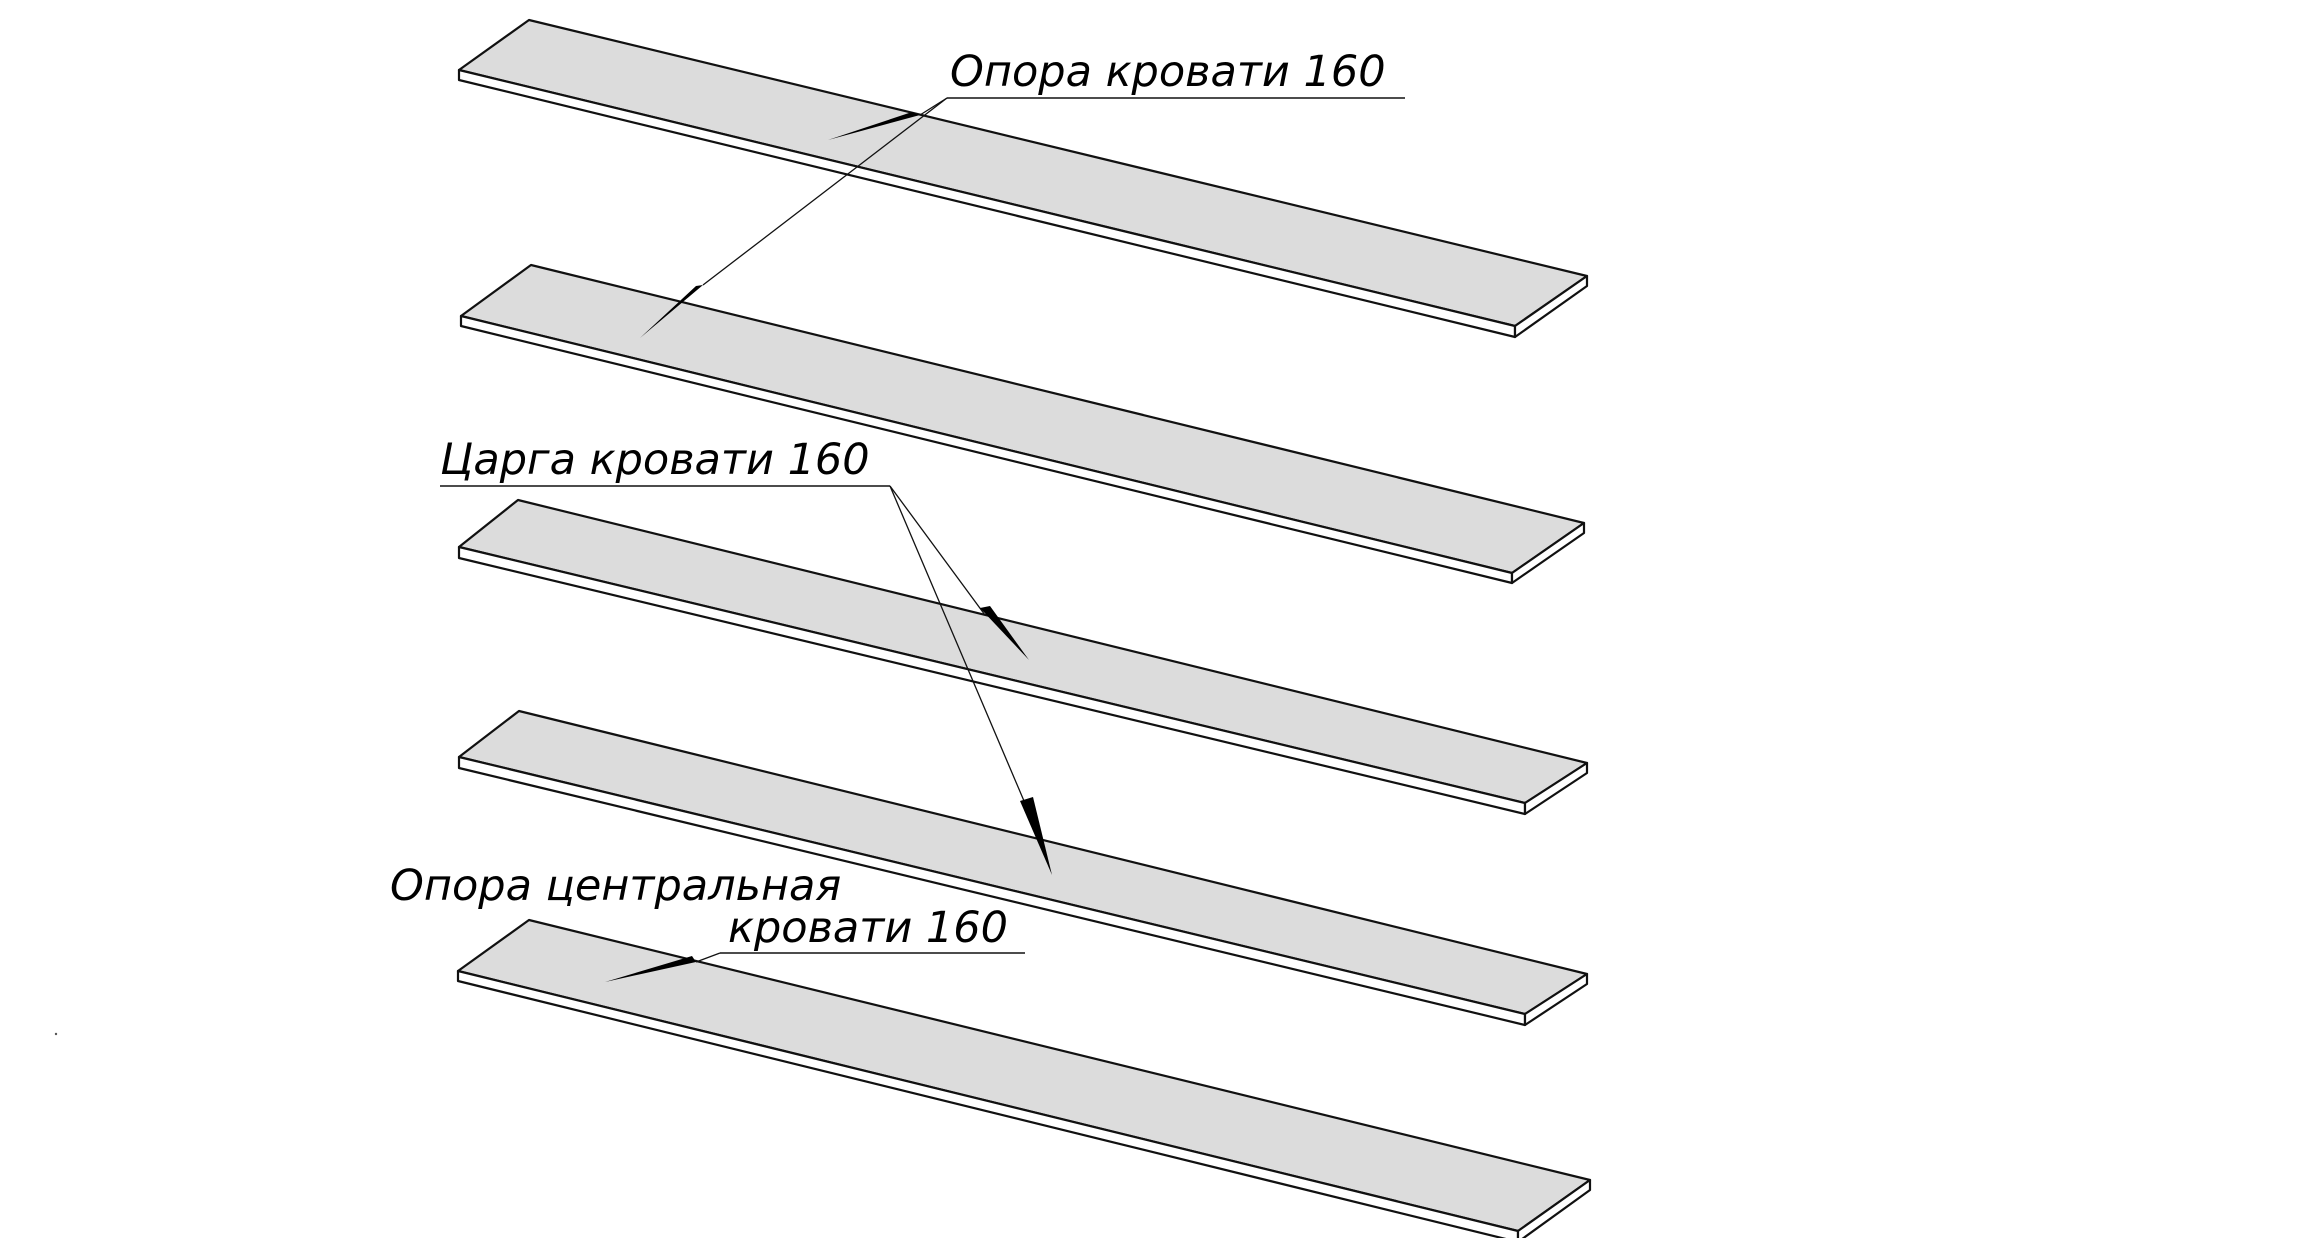  I want to click on label-support: Опора кровати 160, so click(1168, 72).